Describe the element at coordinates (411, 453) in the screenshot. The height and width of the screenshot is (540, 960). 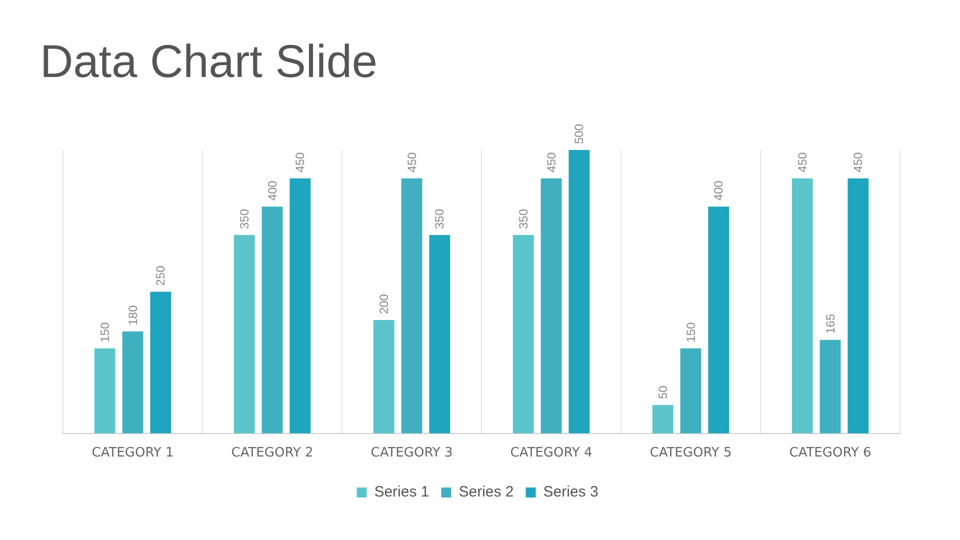
I see `x-tick-label: CATEGORY 3` at that location.